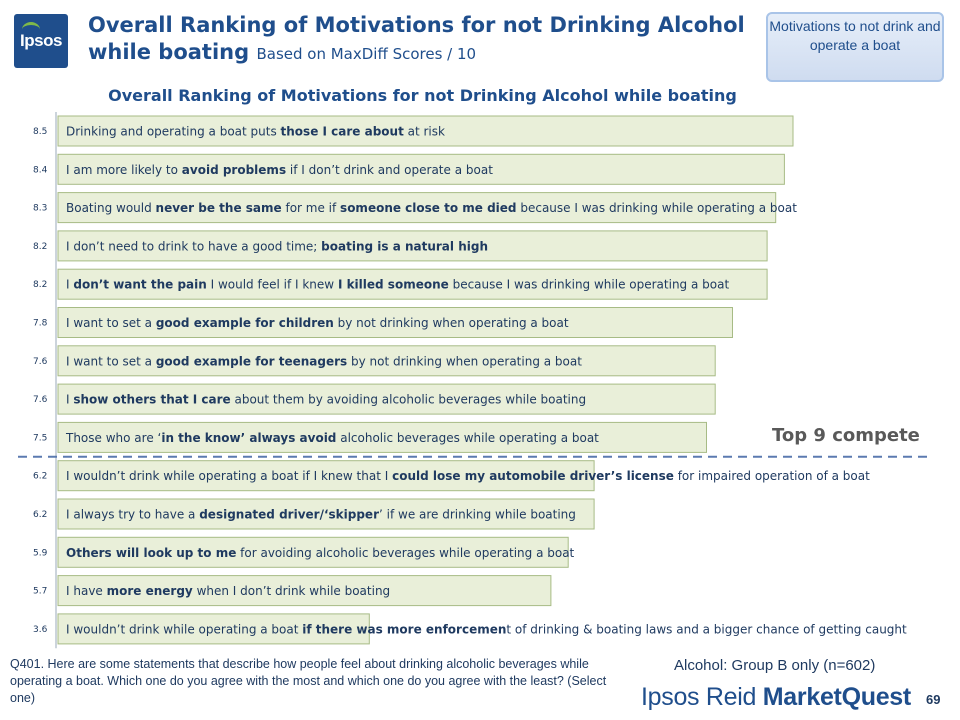  Describe the element at coordinates (40, 285) in the screenshot. I see `value-label-5: 8.2` at that location.